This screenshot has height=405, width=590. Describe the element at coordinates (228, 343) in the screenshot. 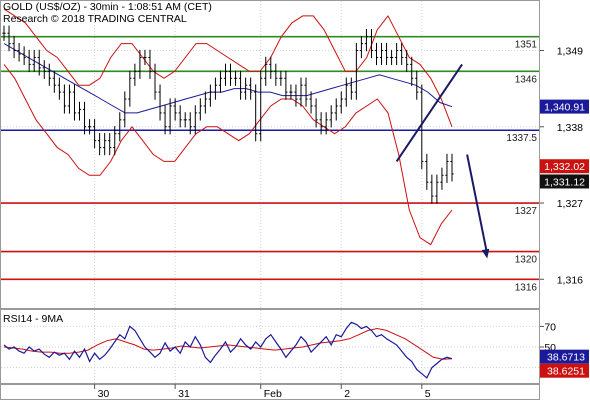

I see `rsi-ma-line` at that location.